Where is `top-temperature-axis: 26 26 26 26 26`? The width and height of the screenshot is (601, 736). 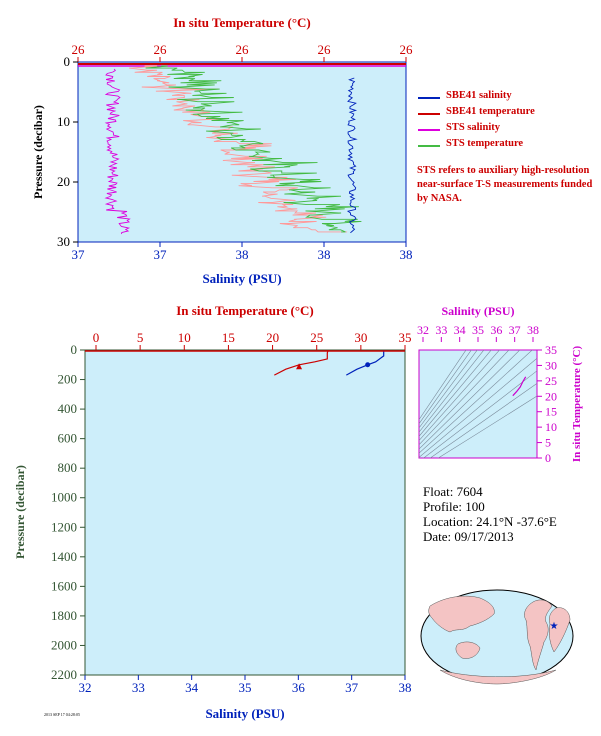
top-temperature-axis: 26 26 26 26 26 is located at coordinates (243, 52).